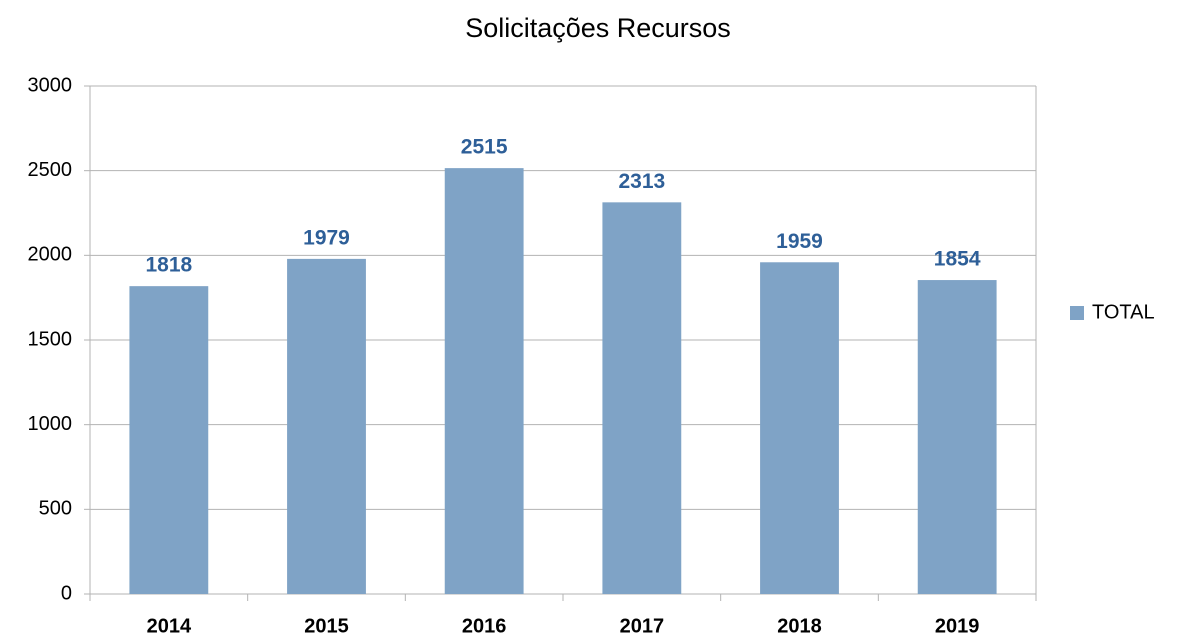  I want to click on x-tick-label: 2017, so click(642, 626).